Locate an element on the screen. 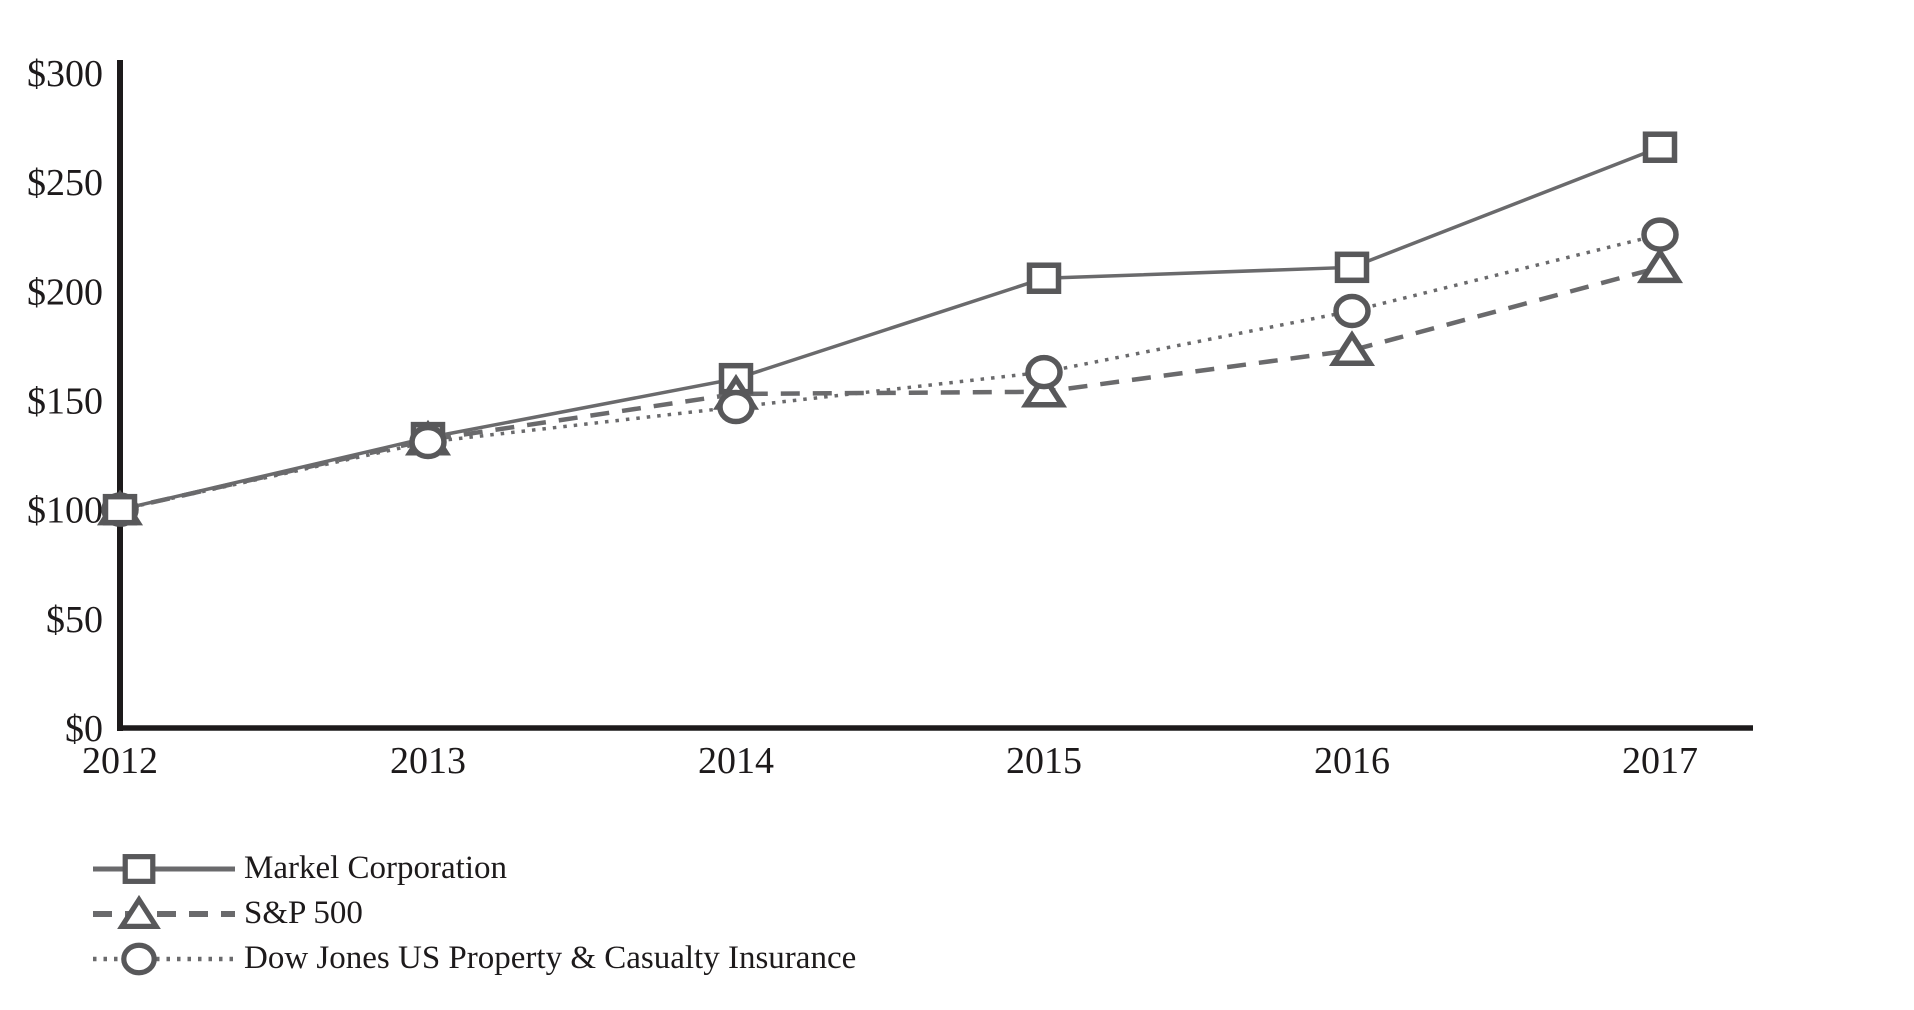 Image resolution: width=1914 pixels, height=1010 pixels. legend-label-sp500: S&P 500 is located at coordinates (303, 913).